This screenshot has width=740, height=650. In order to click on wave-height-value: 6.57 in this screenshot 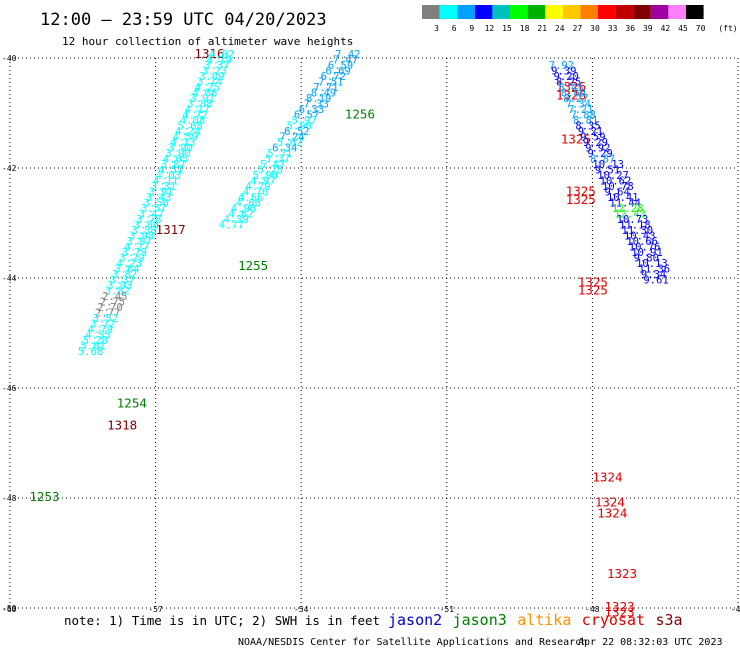, I will do `click(306, 116)`.